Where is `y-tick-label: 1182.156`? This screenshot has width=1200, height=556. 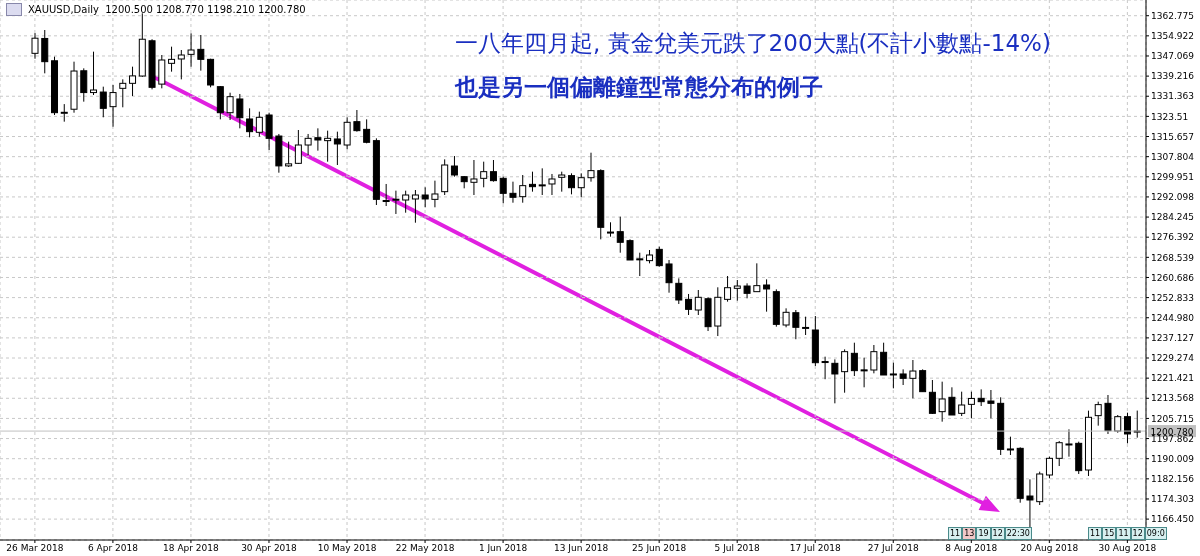
y-tick-label: 1182.156 is located at coordinates (1173, 479).